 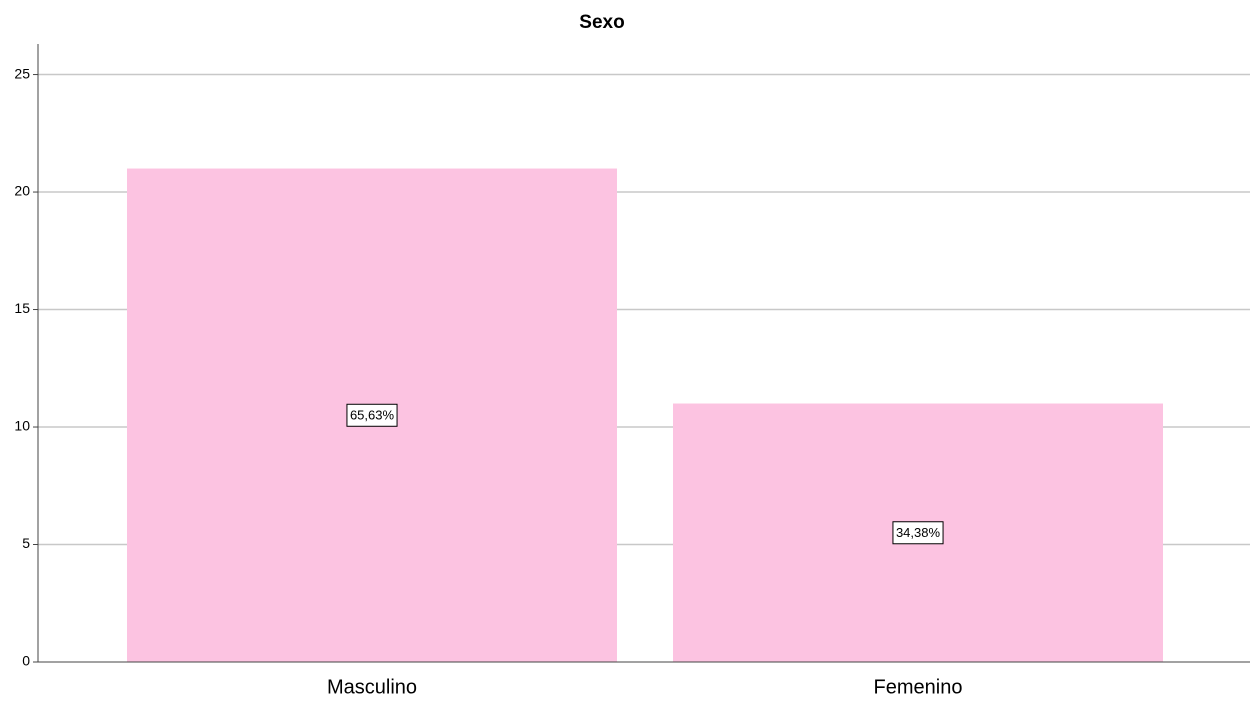 I want to click on y-tick-label: 15, so click(x=22, y=308).